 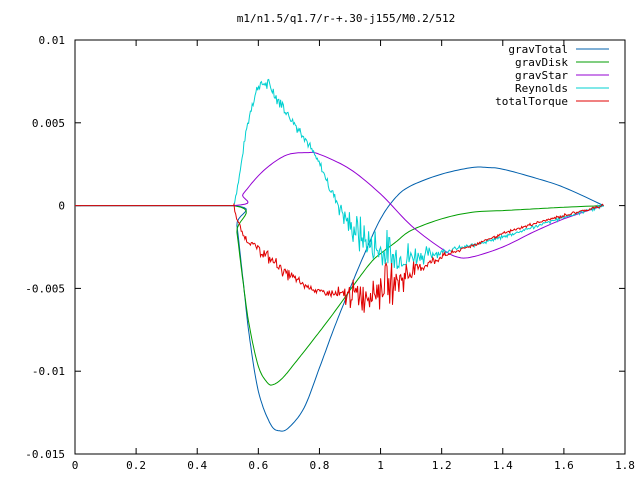 What do you see at coordinates (541, 75) in the screenshot?
I see `legend-label-gravStar: gravStar` at bounding box center [541, 75].